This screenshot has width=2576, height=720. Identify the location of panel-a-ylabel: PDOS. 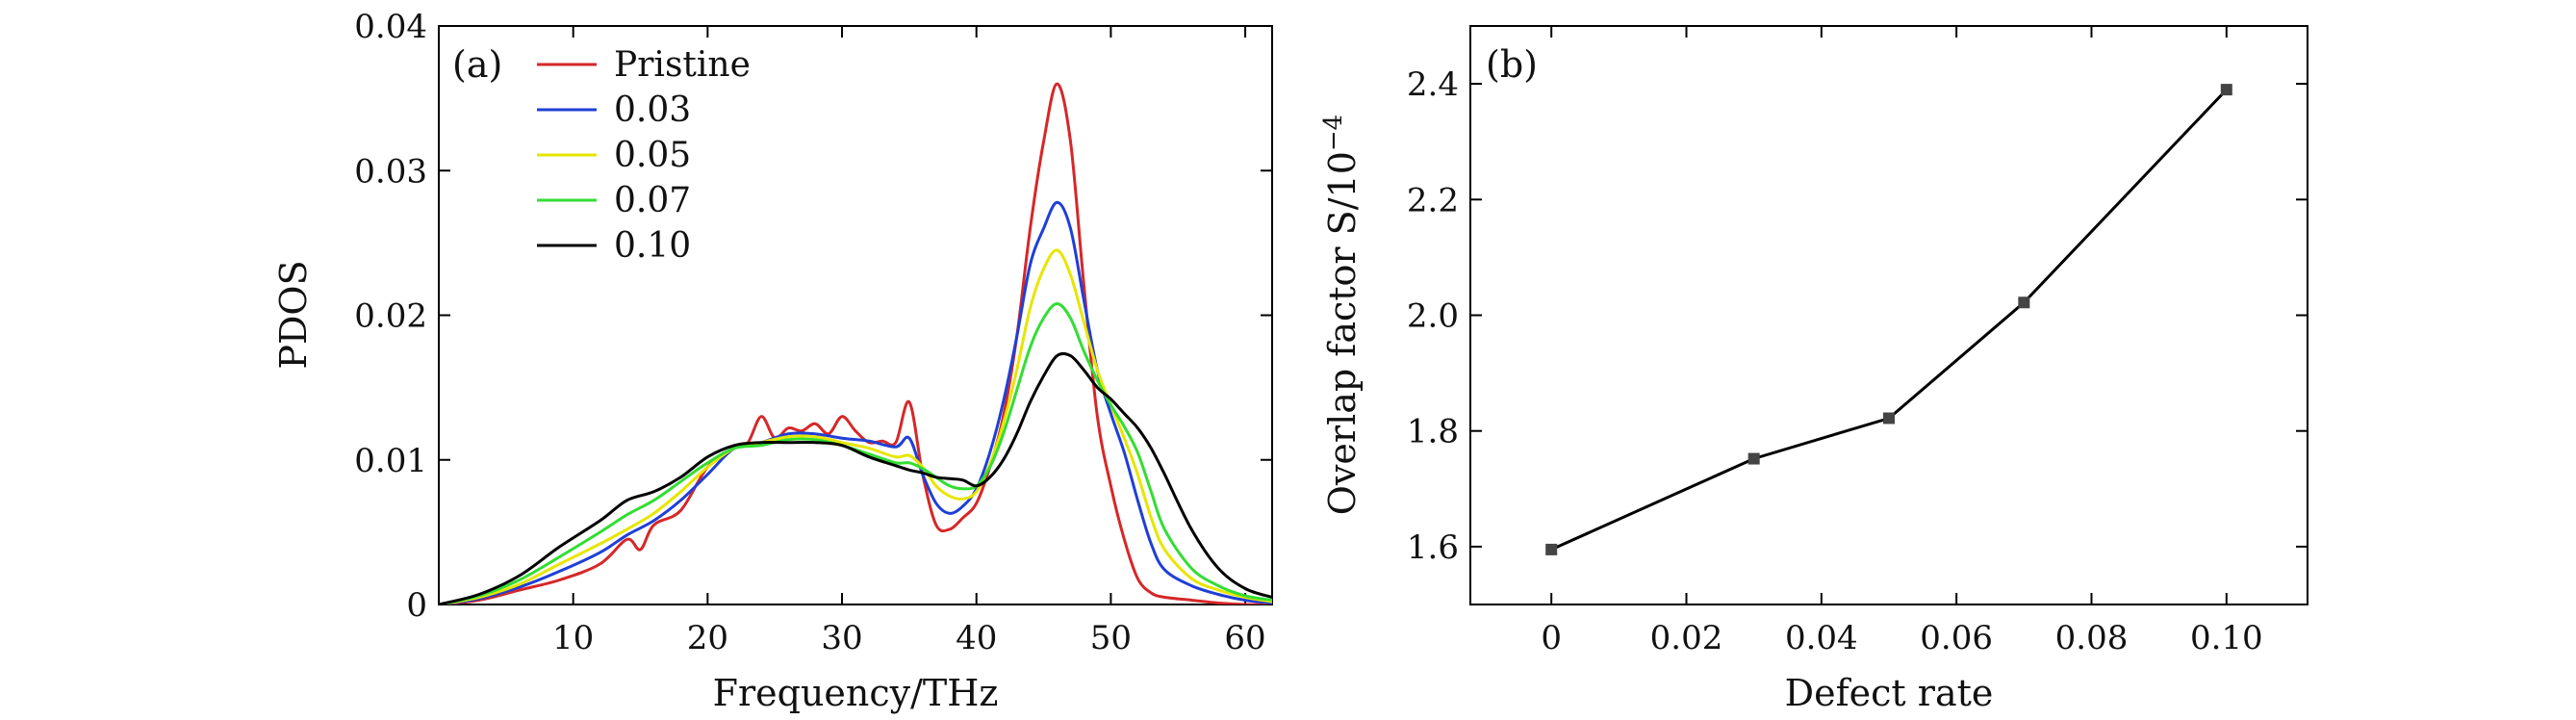
(293, 314).